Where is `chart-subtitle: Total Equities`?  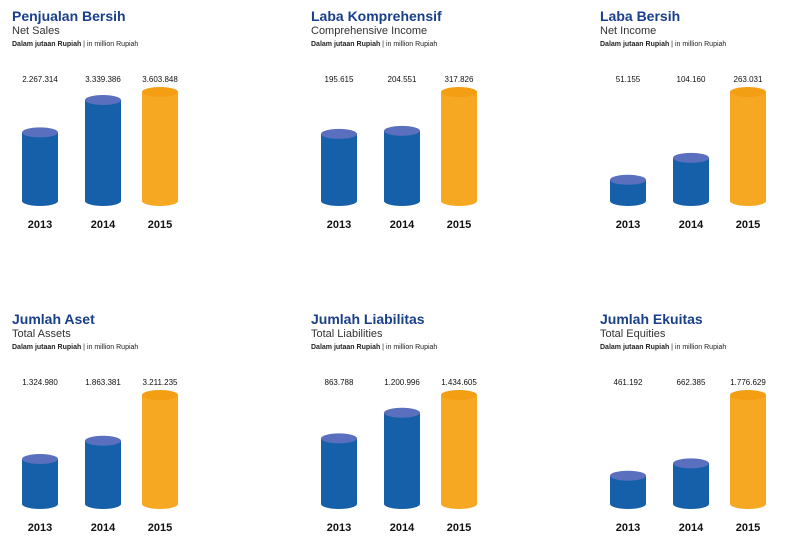 chart-subtitle: Total Equities is located at coordinates (633, 334).